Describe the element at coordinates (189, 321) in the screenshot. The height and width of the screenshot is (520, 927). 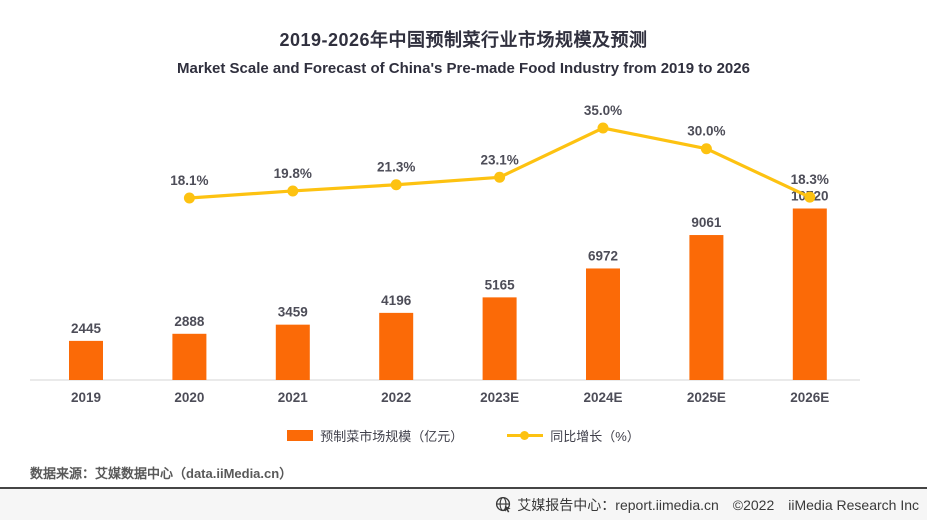
I see `bar-value-label: 2888` at that location.